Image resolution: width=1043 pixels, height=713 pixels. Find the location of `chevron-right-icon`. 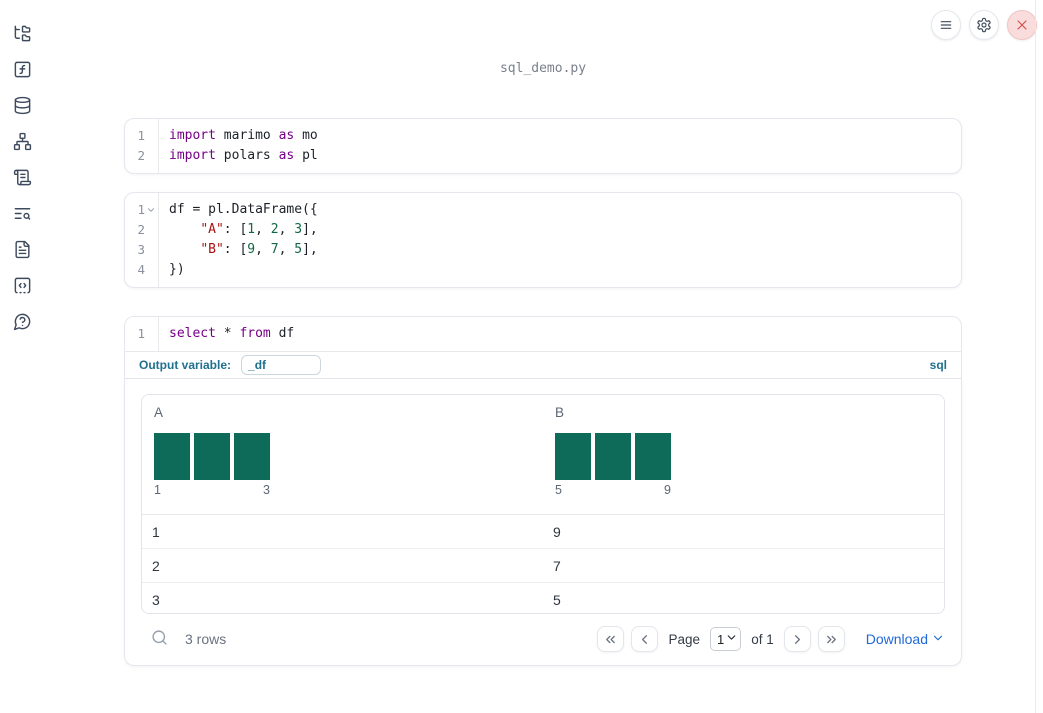

chevron-right-icon is located at coordinates (797, 639).